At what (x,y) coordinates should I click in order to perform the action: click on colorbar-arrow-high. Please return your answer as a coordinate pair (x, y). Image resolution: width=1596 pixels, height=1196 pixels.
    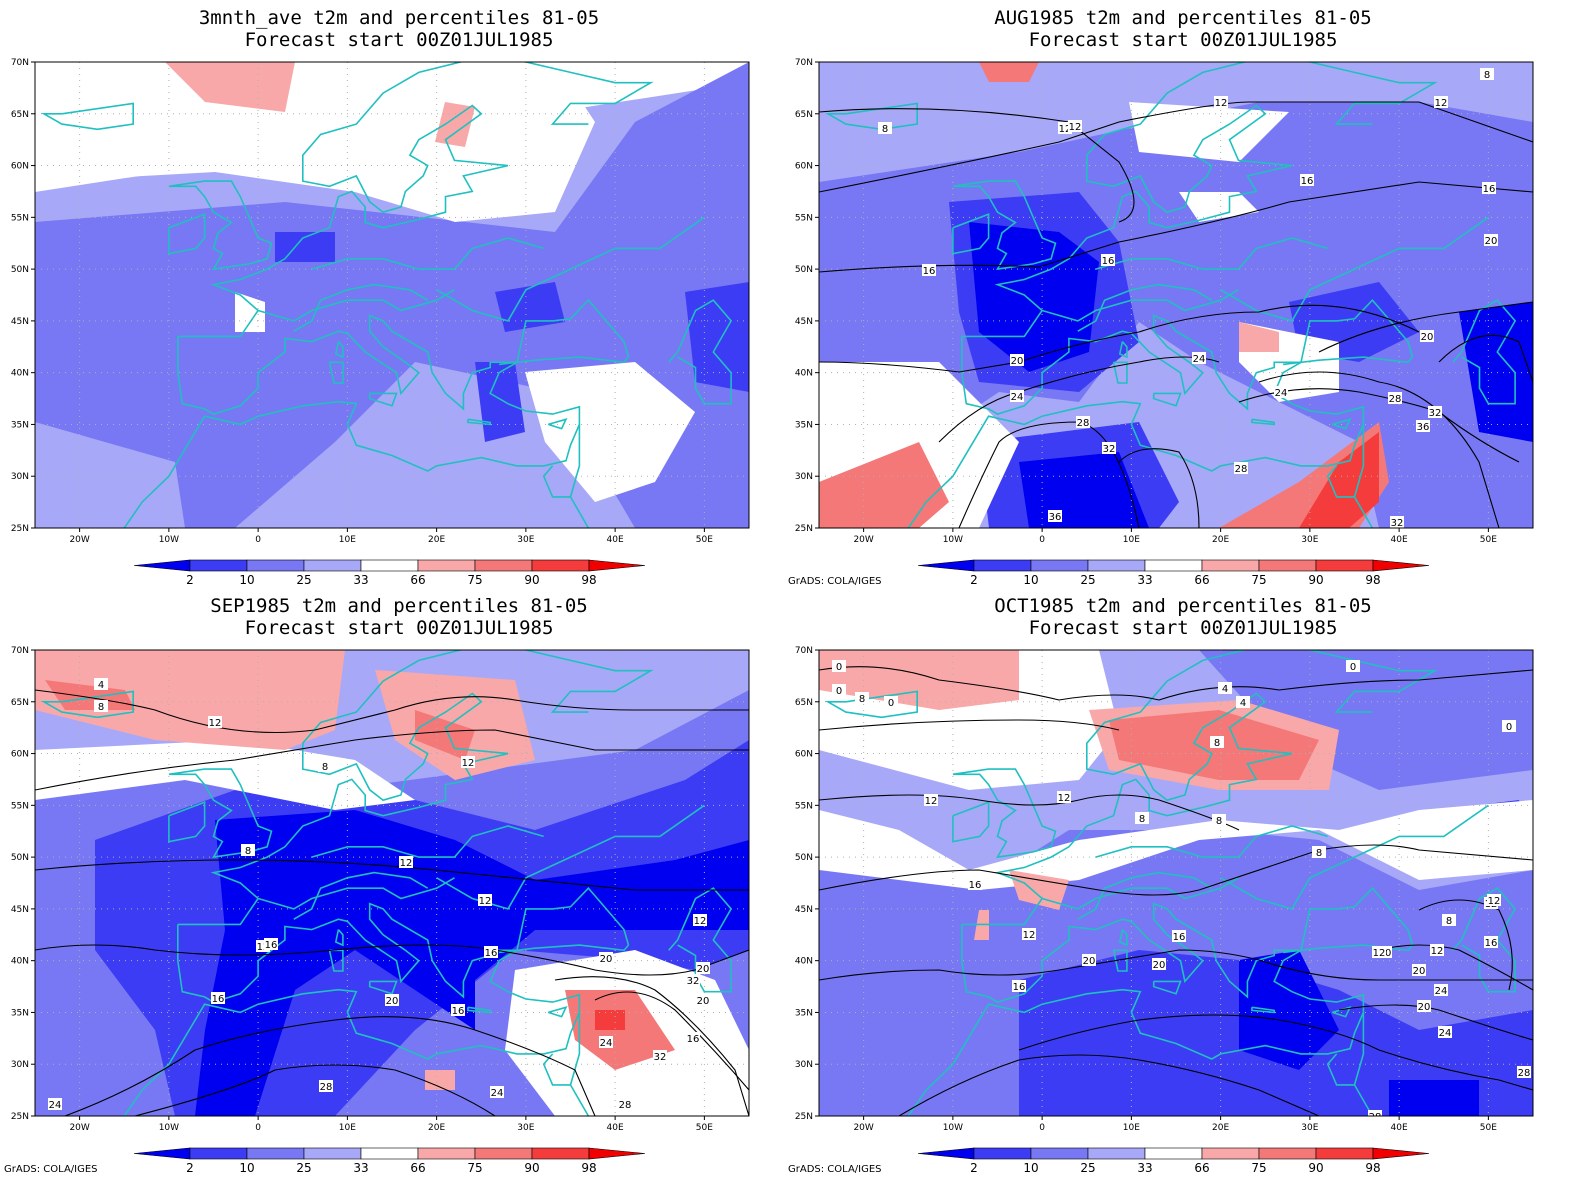
    Looking at the image, I should click on (1401, 1153).